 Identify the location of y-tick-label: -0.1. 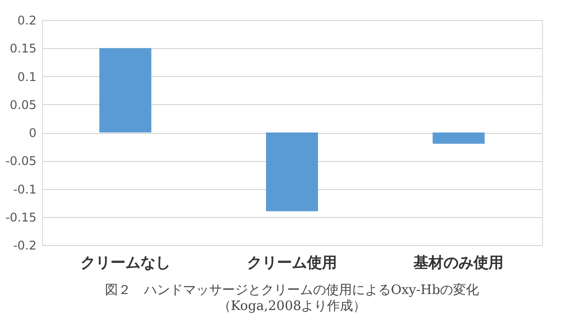
(24, 189).